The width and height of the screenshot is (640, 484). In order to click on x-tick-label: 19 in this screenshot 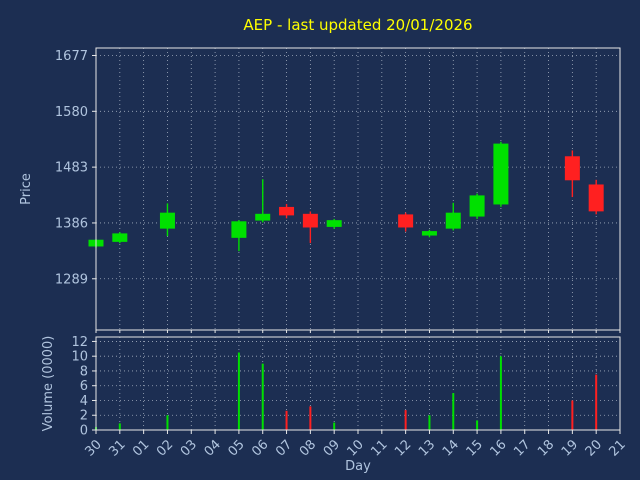, I will do `click(570, 448)`.